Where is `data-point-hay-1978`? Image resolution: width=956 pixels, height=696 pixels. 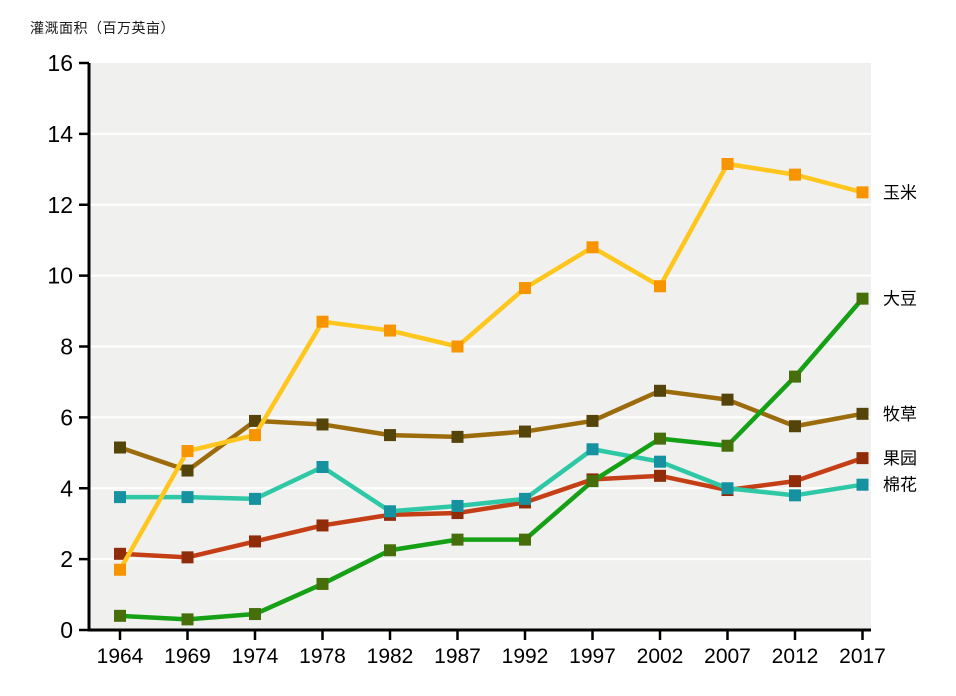
data-point-hay-1978 is located at coordinates (322, 424).